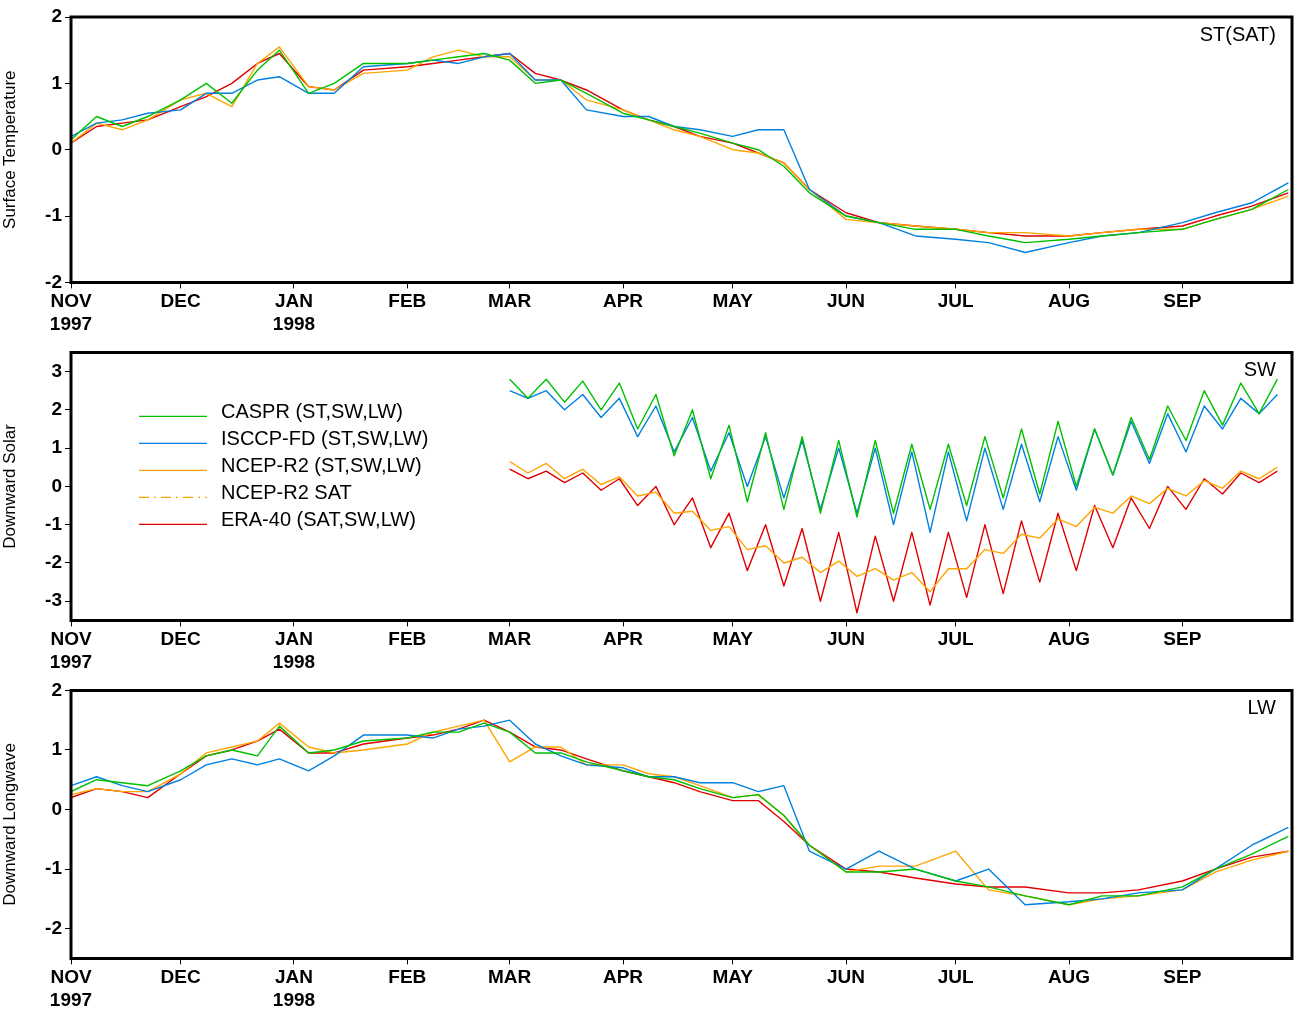 Image resolution: width=1294 pixels, height=1014 pixels. I want to click on y-axis-title: Downward Longwave, so click(9, 824).